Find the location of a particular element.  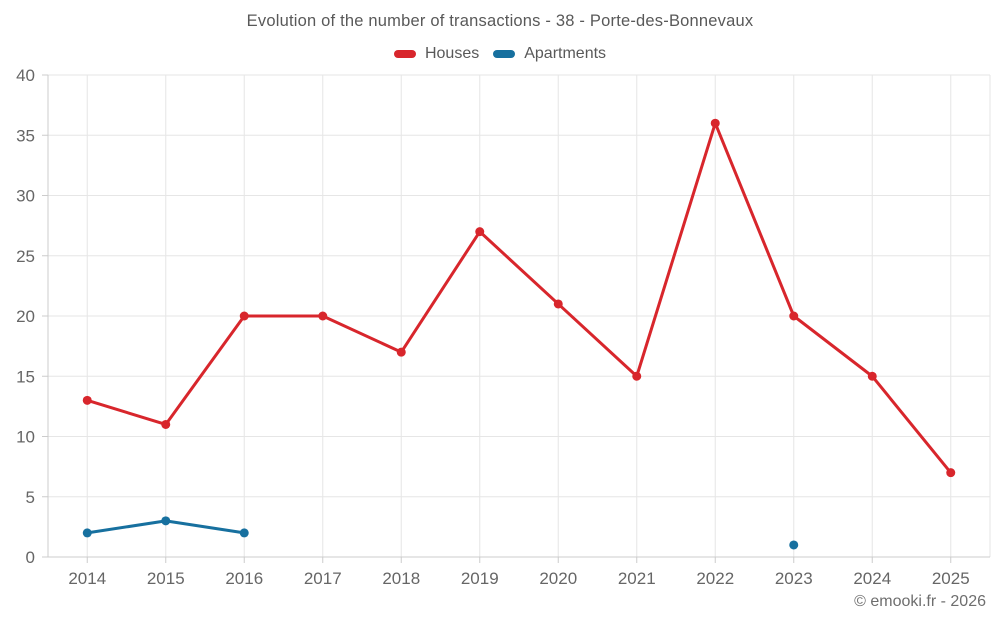

data-point-houses-2020 is located at coordinates (558, 304).